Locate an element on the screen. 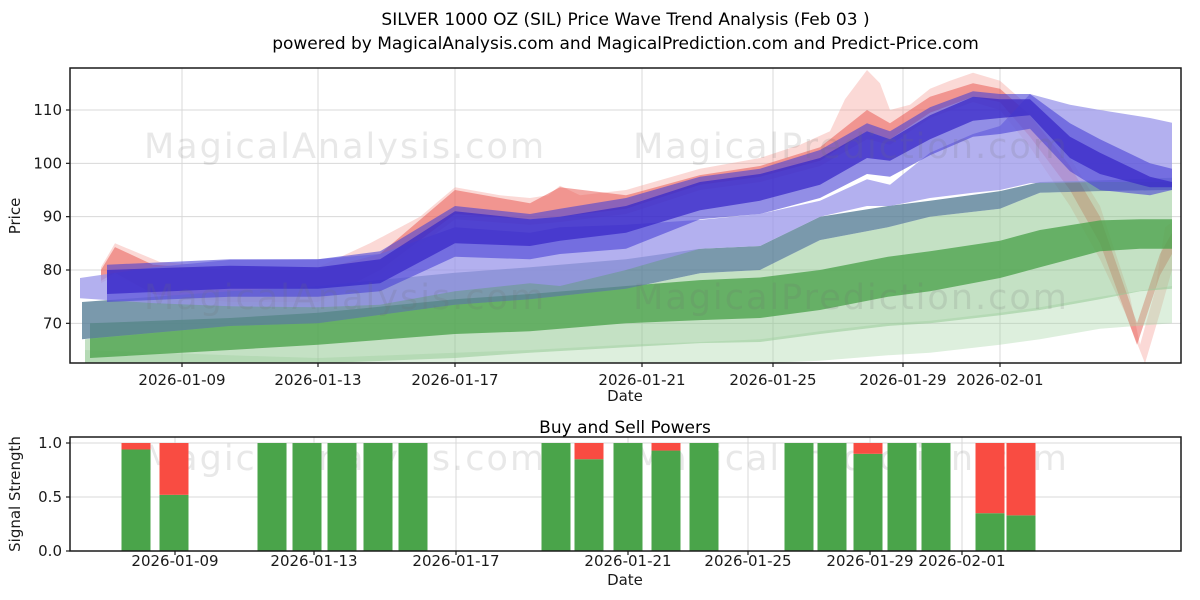 This screenshot has height=600, width=1200. y-tick-label: 100 is located at coordinates (47, 163).